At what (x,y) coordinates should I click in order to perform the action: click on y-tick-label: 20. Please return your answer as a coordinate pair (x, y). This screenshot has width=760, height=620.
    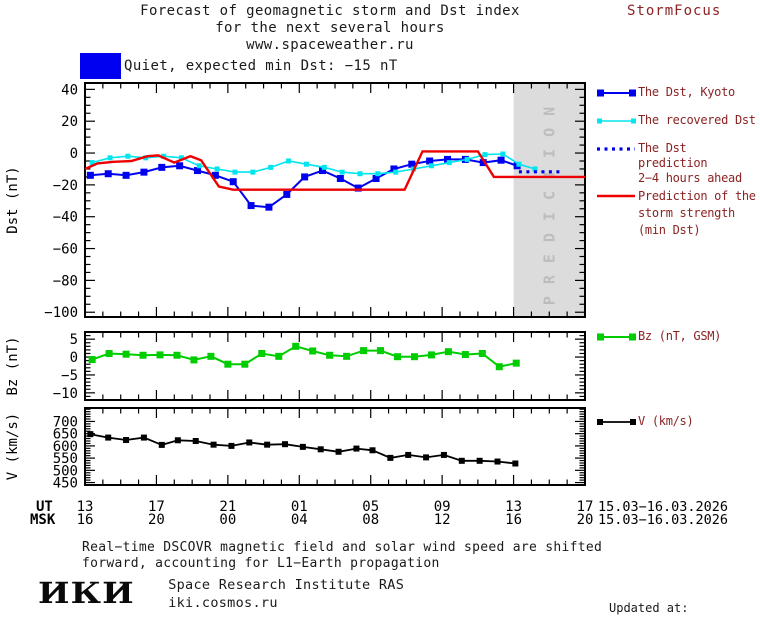
    Looking at the image, I should click on (69, 122).